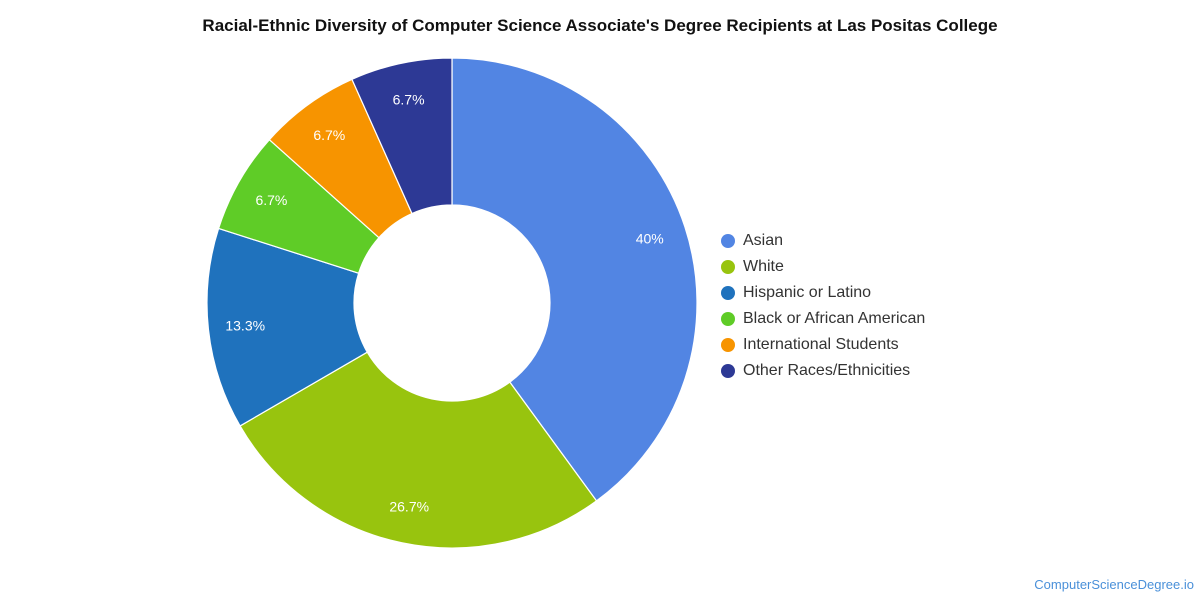  Describe the element at coordinates (245, 325) in the screenshot. I see `slice-label: 13.3%` at that location.